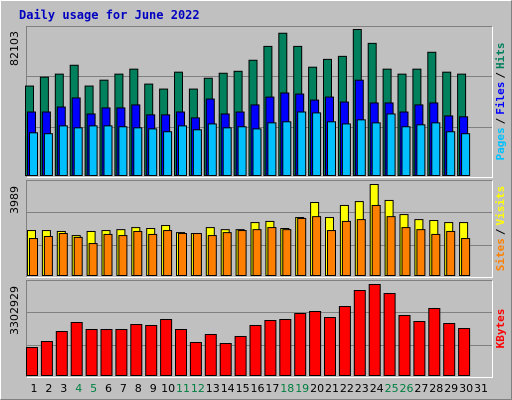 The image size is (512, 400). Describe the element at coordinates (258, 388) in the screenshot. I see `x-tick-label: 16` at that location.